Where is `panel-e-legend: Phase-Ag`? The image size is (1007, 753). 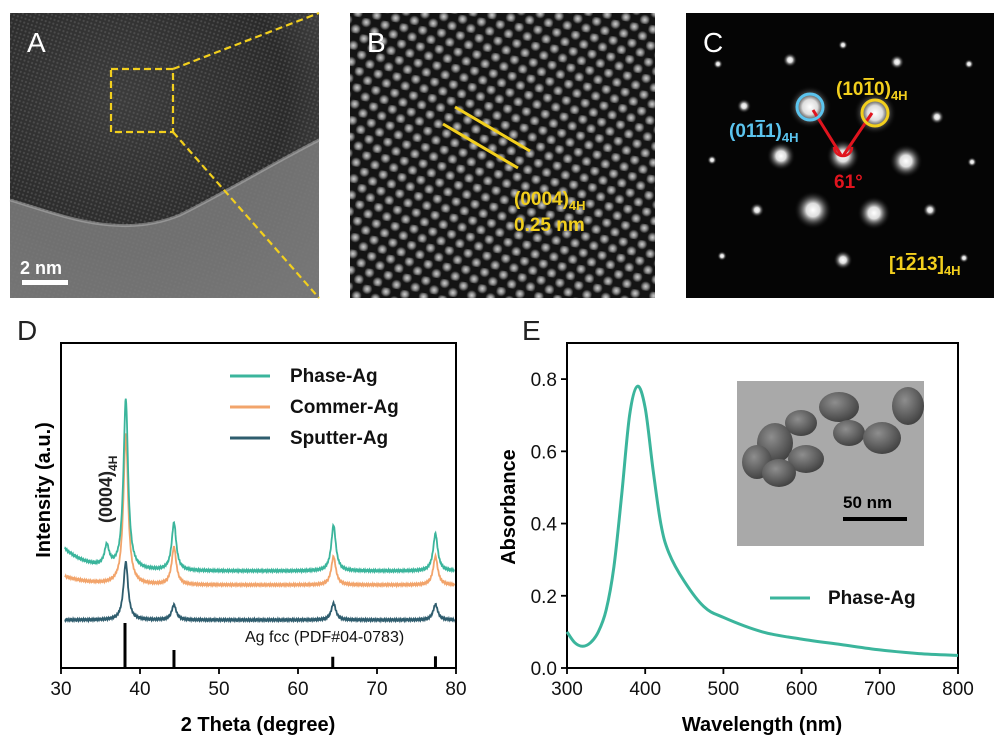 panel-e-legend: Phase-Ag is located at coordinates (843, 598).